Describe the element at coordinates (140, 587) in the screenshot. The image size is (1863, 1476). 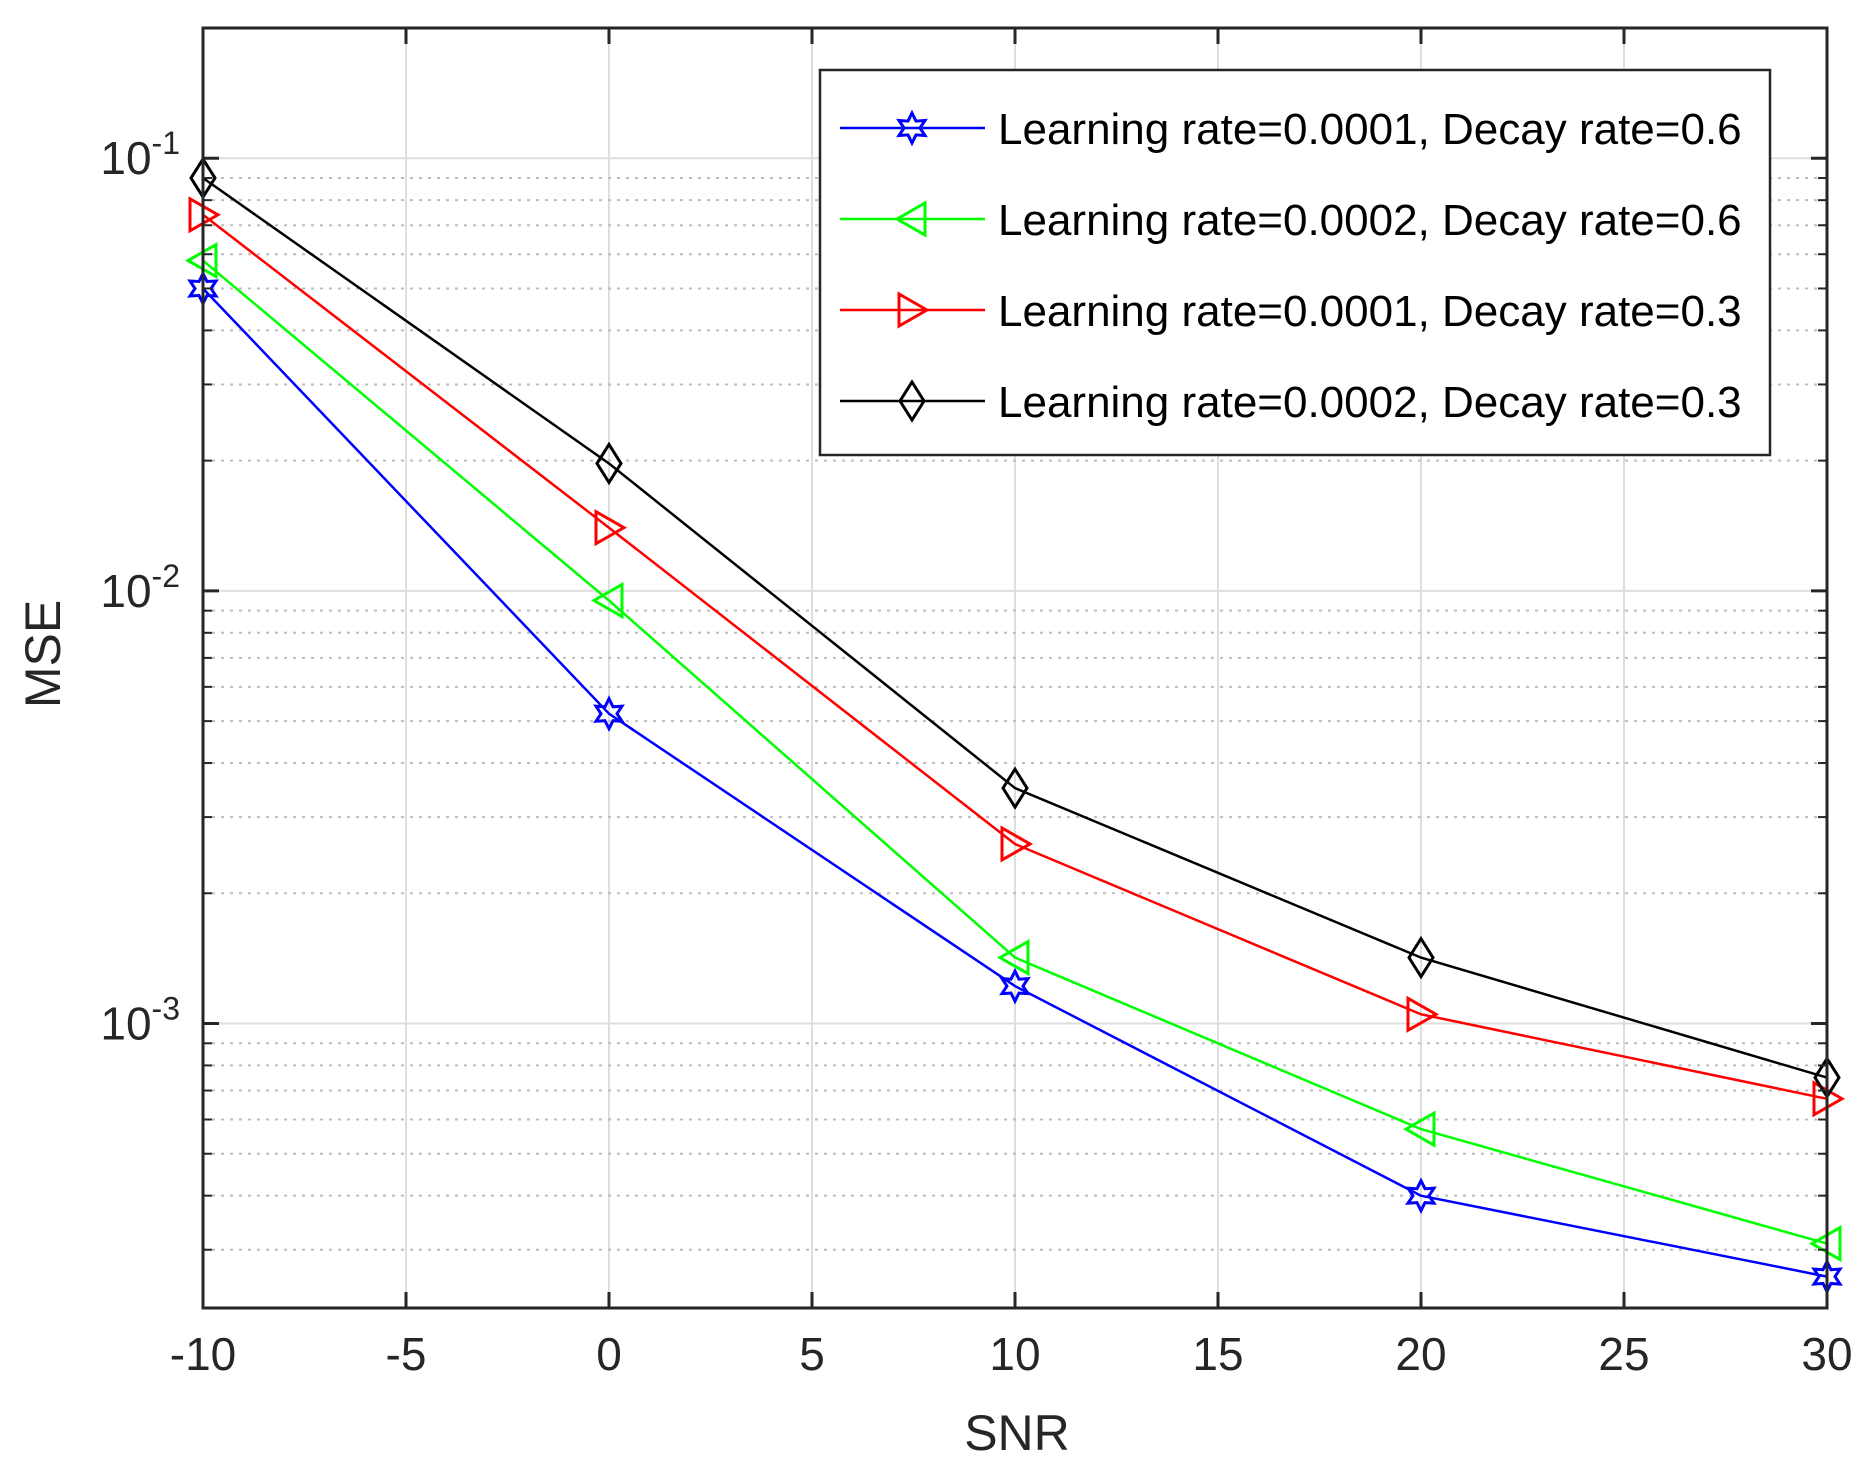
I see `y-tick-label: 10⁻²` at that location.